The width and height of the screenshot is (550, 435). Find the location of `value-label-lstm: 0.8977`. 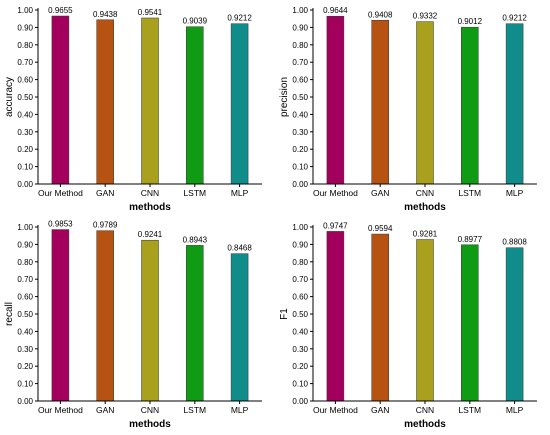

value-label-lstm: 0.8977 is located at coordinates (470, 239).